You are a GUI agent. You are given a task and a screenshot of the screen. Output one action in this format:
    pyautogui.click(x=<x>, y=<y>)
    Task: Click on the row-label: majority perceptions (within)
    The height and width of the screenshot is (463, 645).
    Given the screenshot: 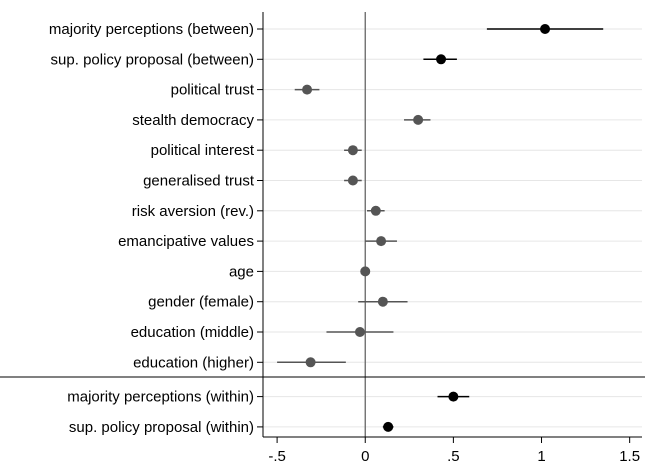 What is the action you would take?
    pyautogui.click(x=160, y=397)
    